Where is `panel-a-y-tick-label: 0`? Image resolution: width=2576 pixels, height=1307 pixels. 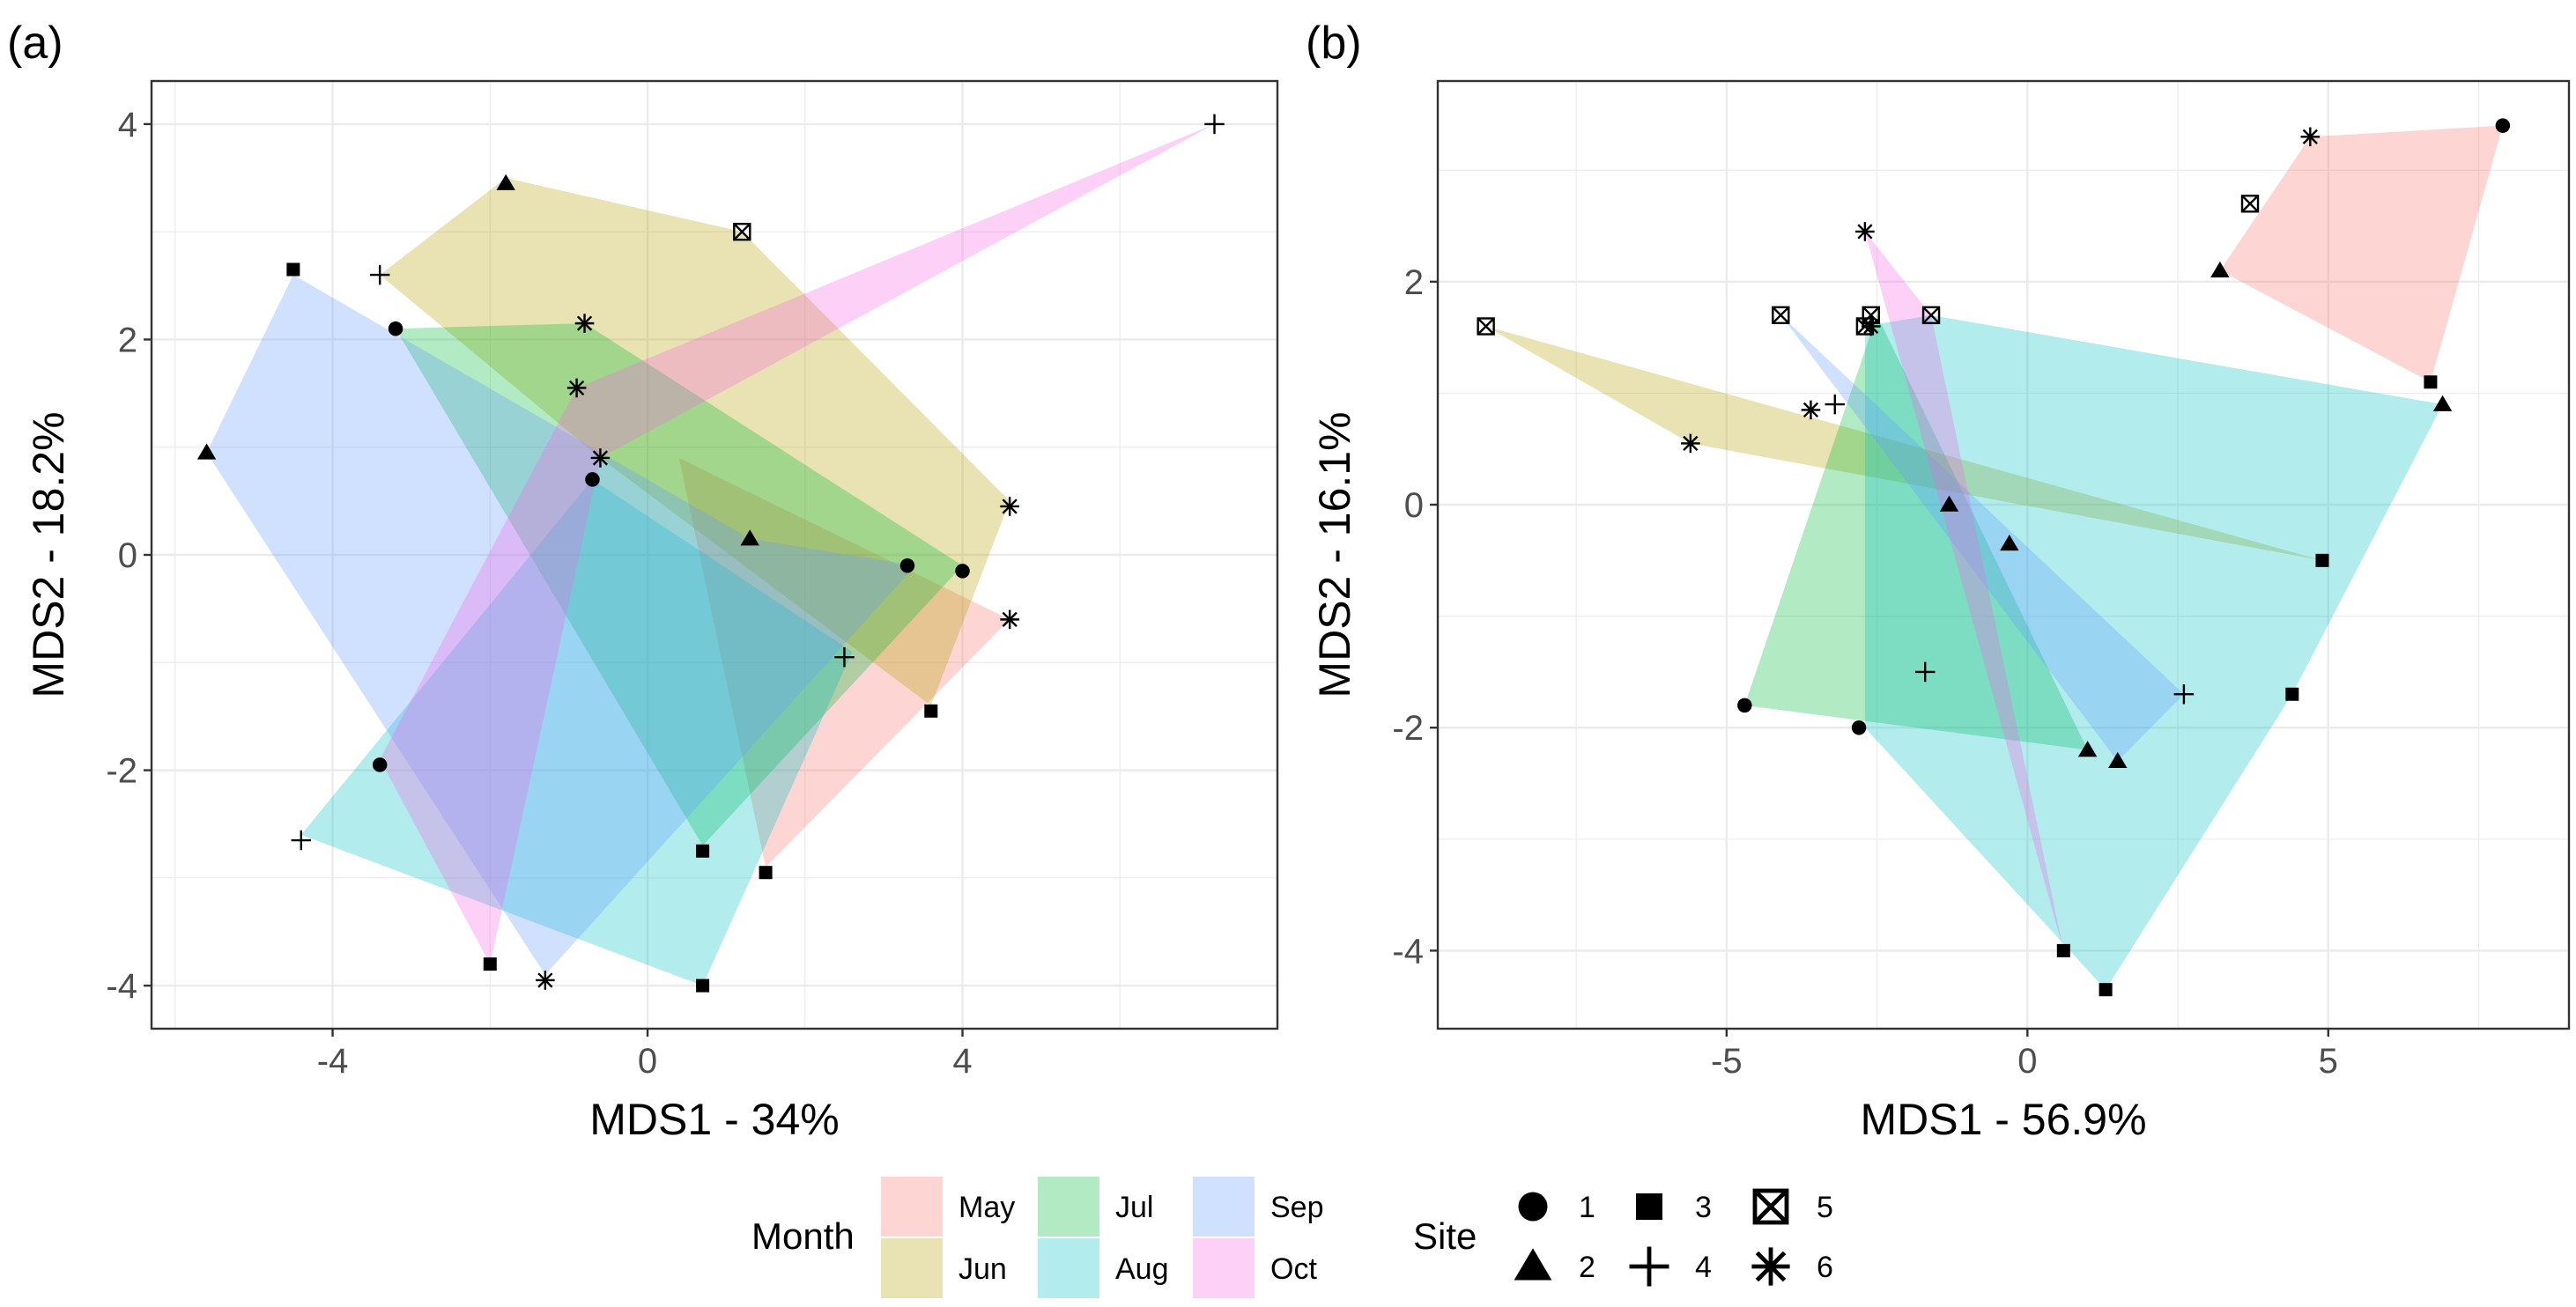 panel-a-y-tick-label: 0 is located at coordinates (127, 555).